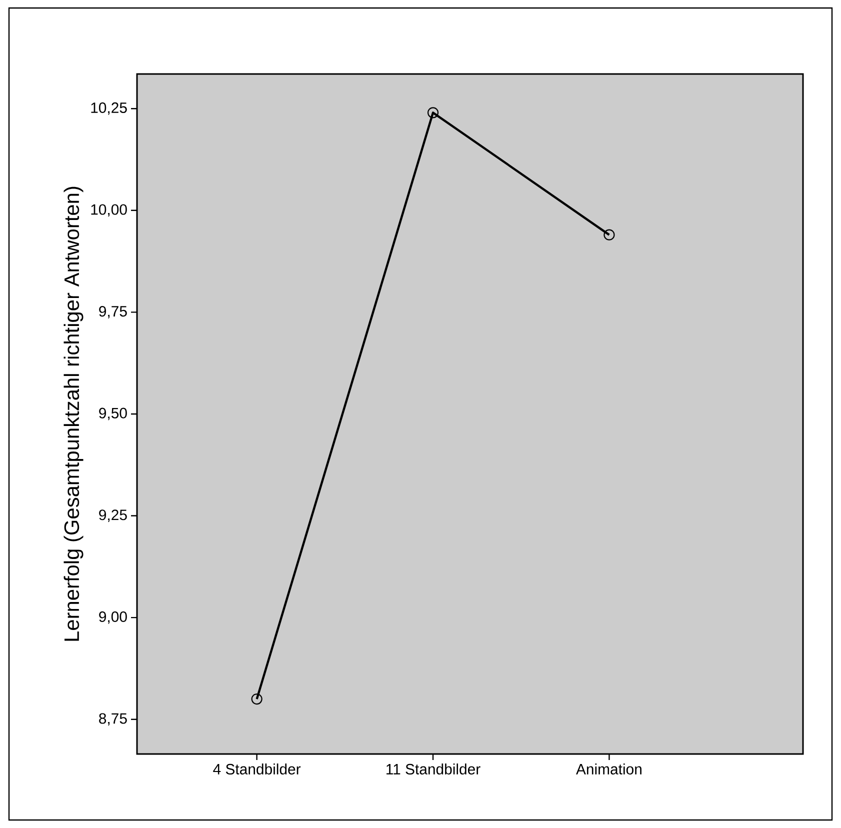 Image resolution: width=841 pixels, height=828 pixels. Describe the element at coordinates (74, 413) in the screenshot. I see `y-axis-title: Lernerfolg (Gesamtpunktzahl richtiger Antworten)` at that location.